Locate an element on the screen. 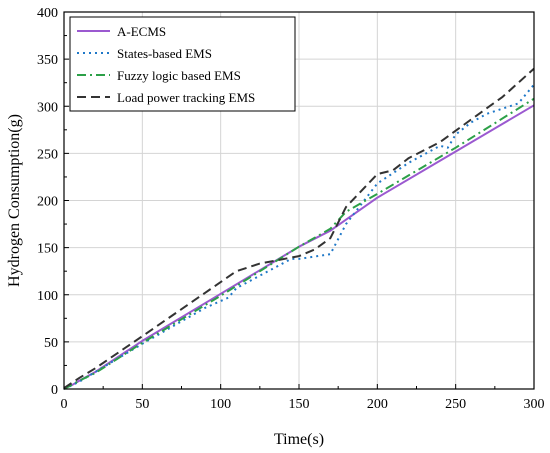  legend-label: A-ECMS is located at coordinates (141, 31).